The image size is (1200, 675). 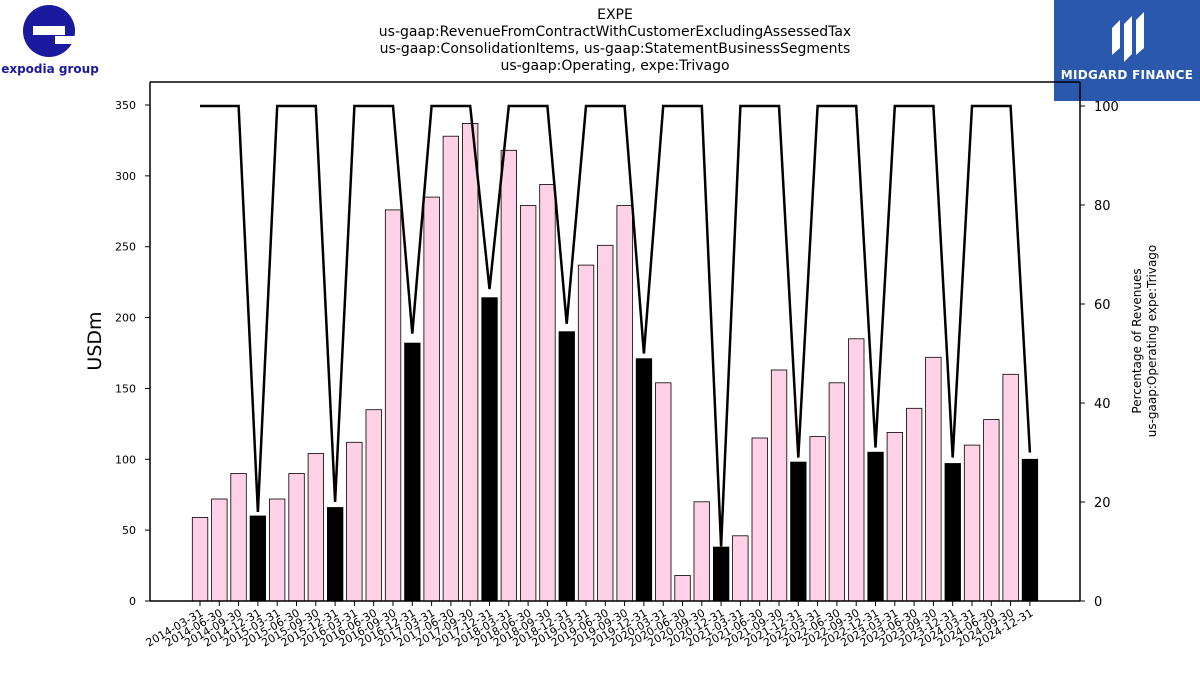 What do you see at coordinates (125, 247) in the screenshot?
I see `y-tick-label: 250` at bounding box center [125, 247].